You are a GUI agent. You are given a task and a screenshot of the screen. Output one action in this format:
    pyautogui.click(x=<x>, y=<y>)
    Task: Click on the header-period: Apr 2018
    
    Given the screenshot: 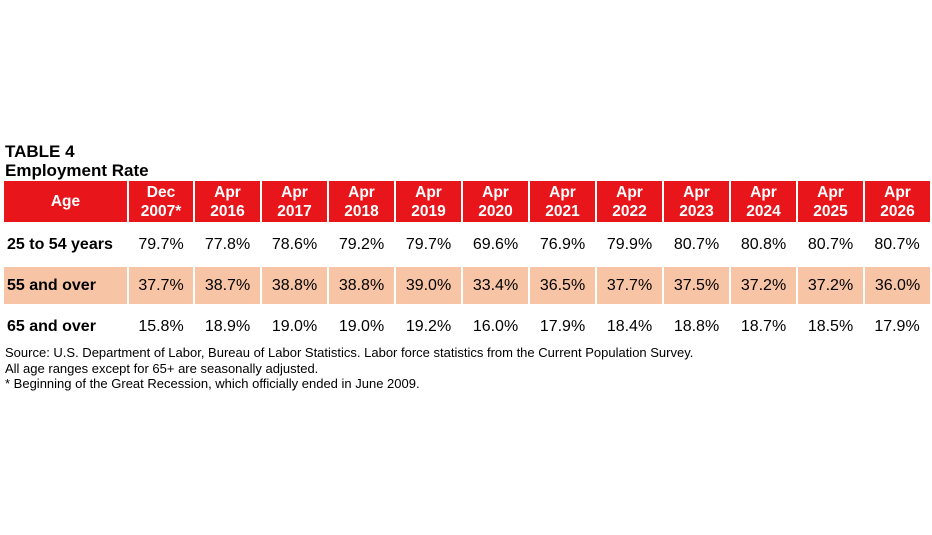 What is the action you would take?
    pyautogui.click(x=362, y=201)
    